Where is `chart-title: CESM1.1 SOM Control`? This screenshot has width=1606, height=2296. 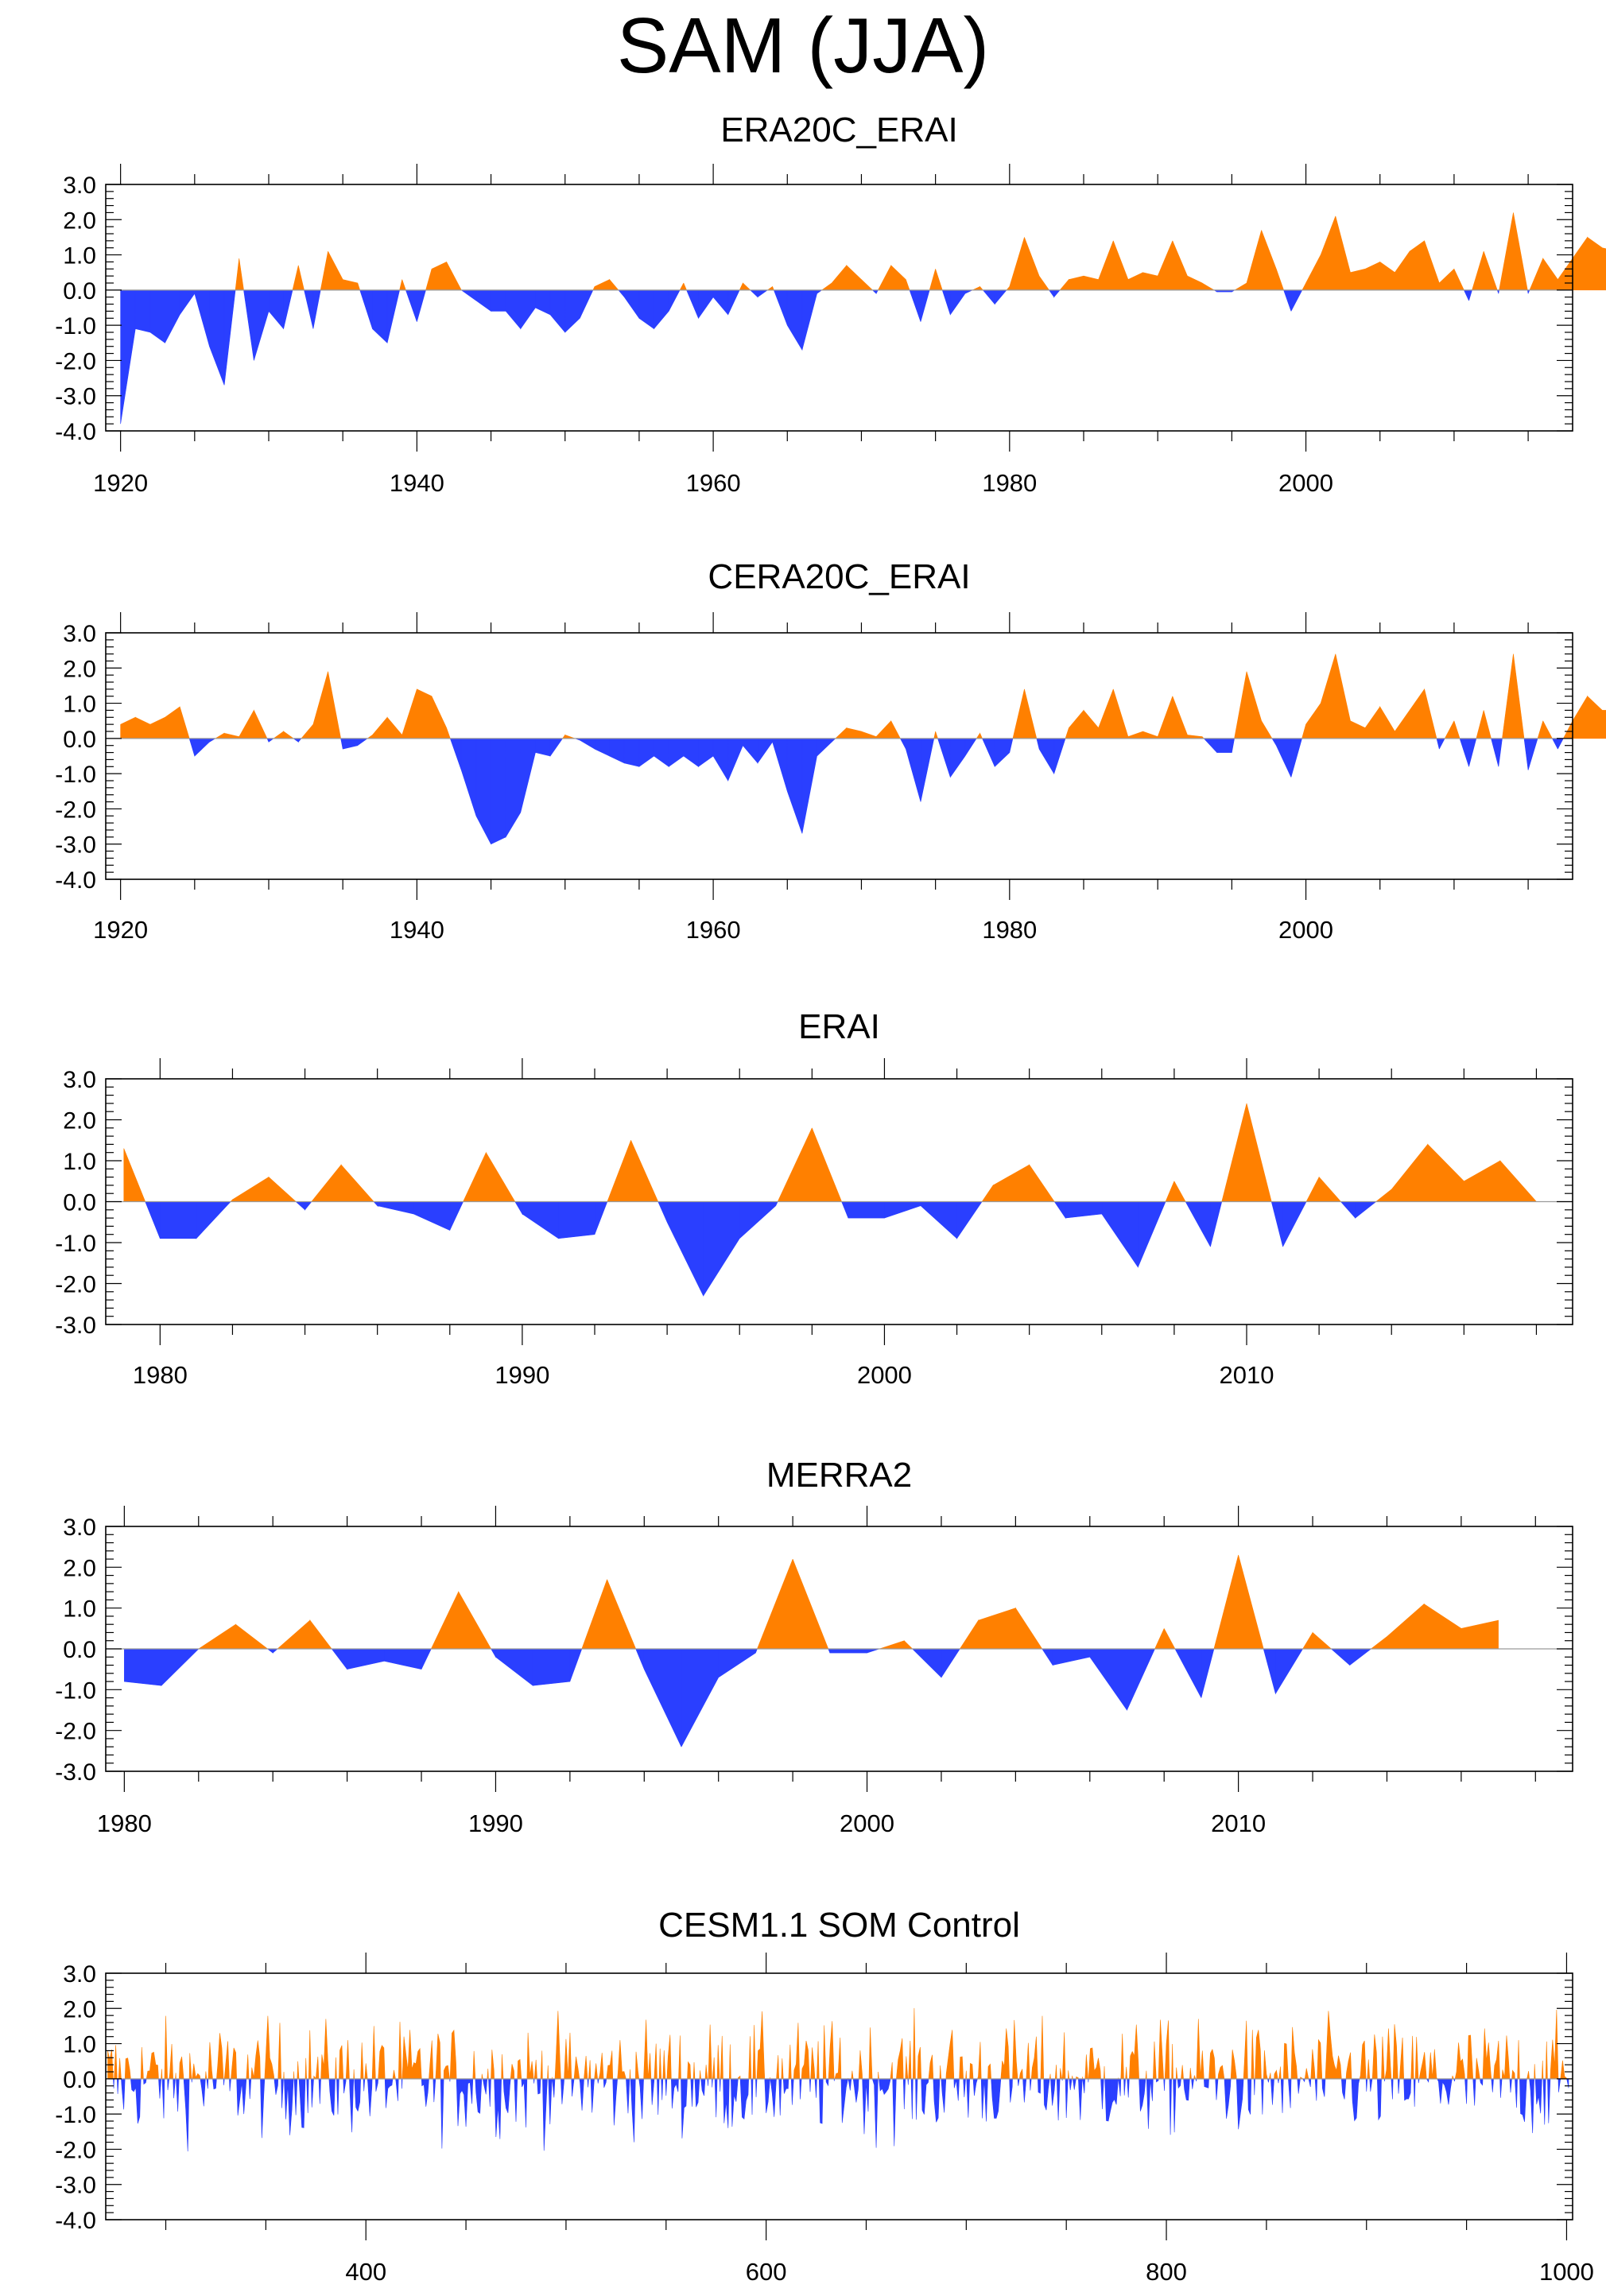 chart-title: CESM1.1 SOM Control is located at coordinates (839, 1926).